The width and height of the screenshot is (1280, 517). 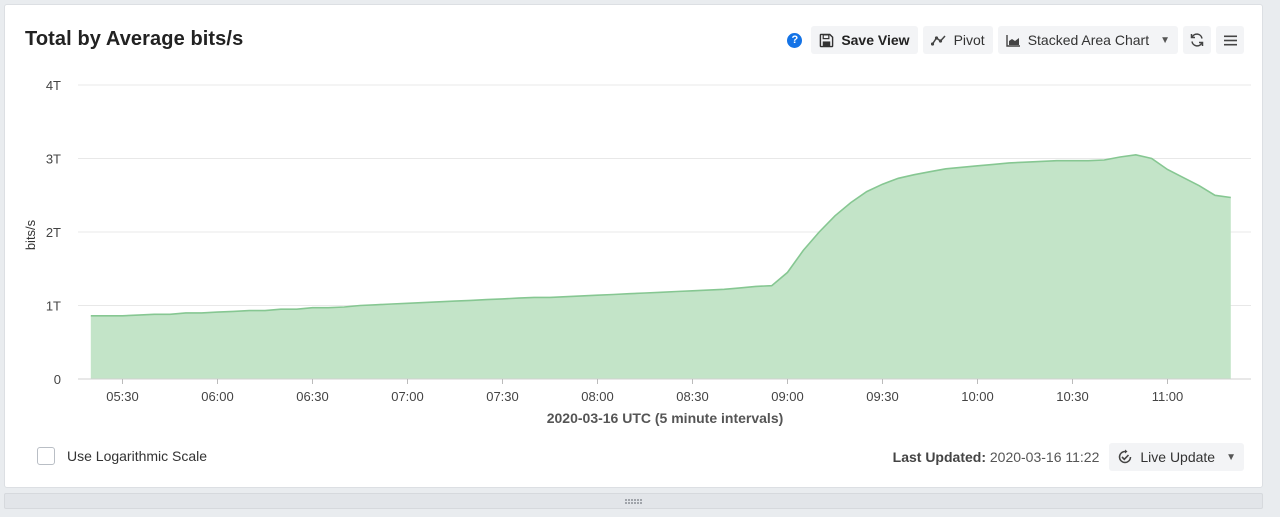 What do you see at coordinates (53, 85) in the screenshot?
I see `y-tick-label: 4T` at bounding box center [53, 85].